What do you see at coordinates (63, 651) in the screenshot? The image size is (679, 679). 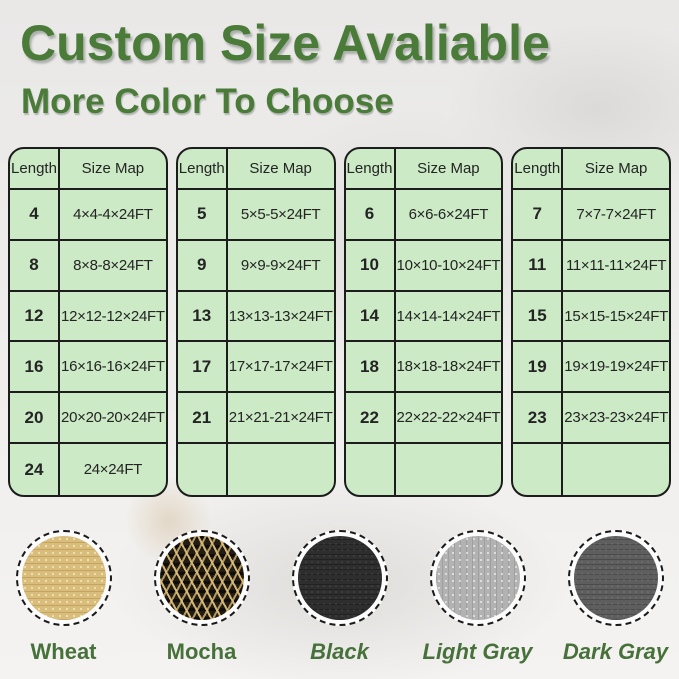 I see `wheat-label: Wheat` at bounding box center [63, 651].